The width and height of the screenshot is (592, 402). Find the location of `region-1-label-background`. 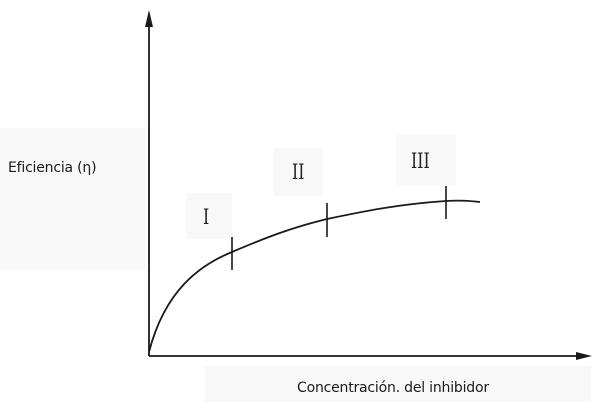

region-1-label-background is located at coordinates (209, 216).